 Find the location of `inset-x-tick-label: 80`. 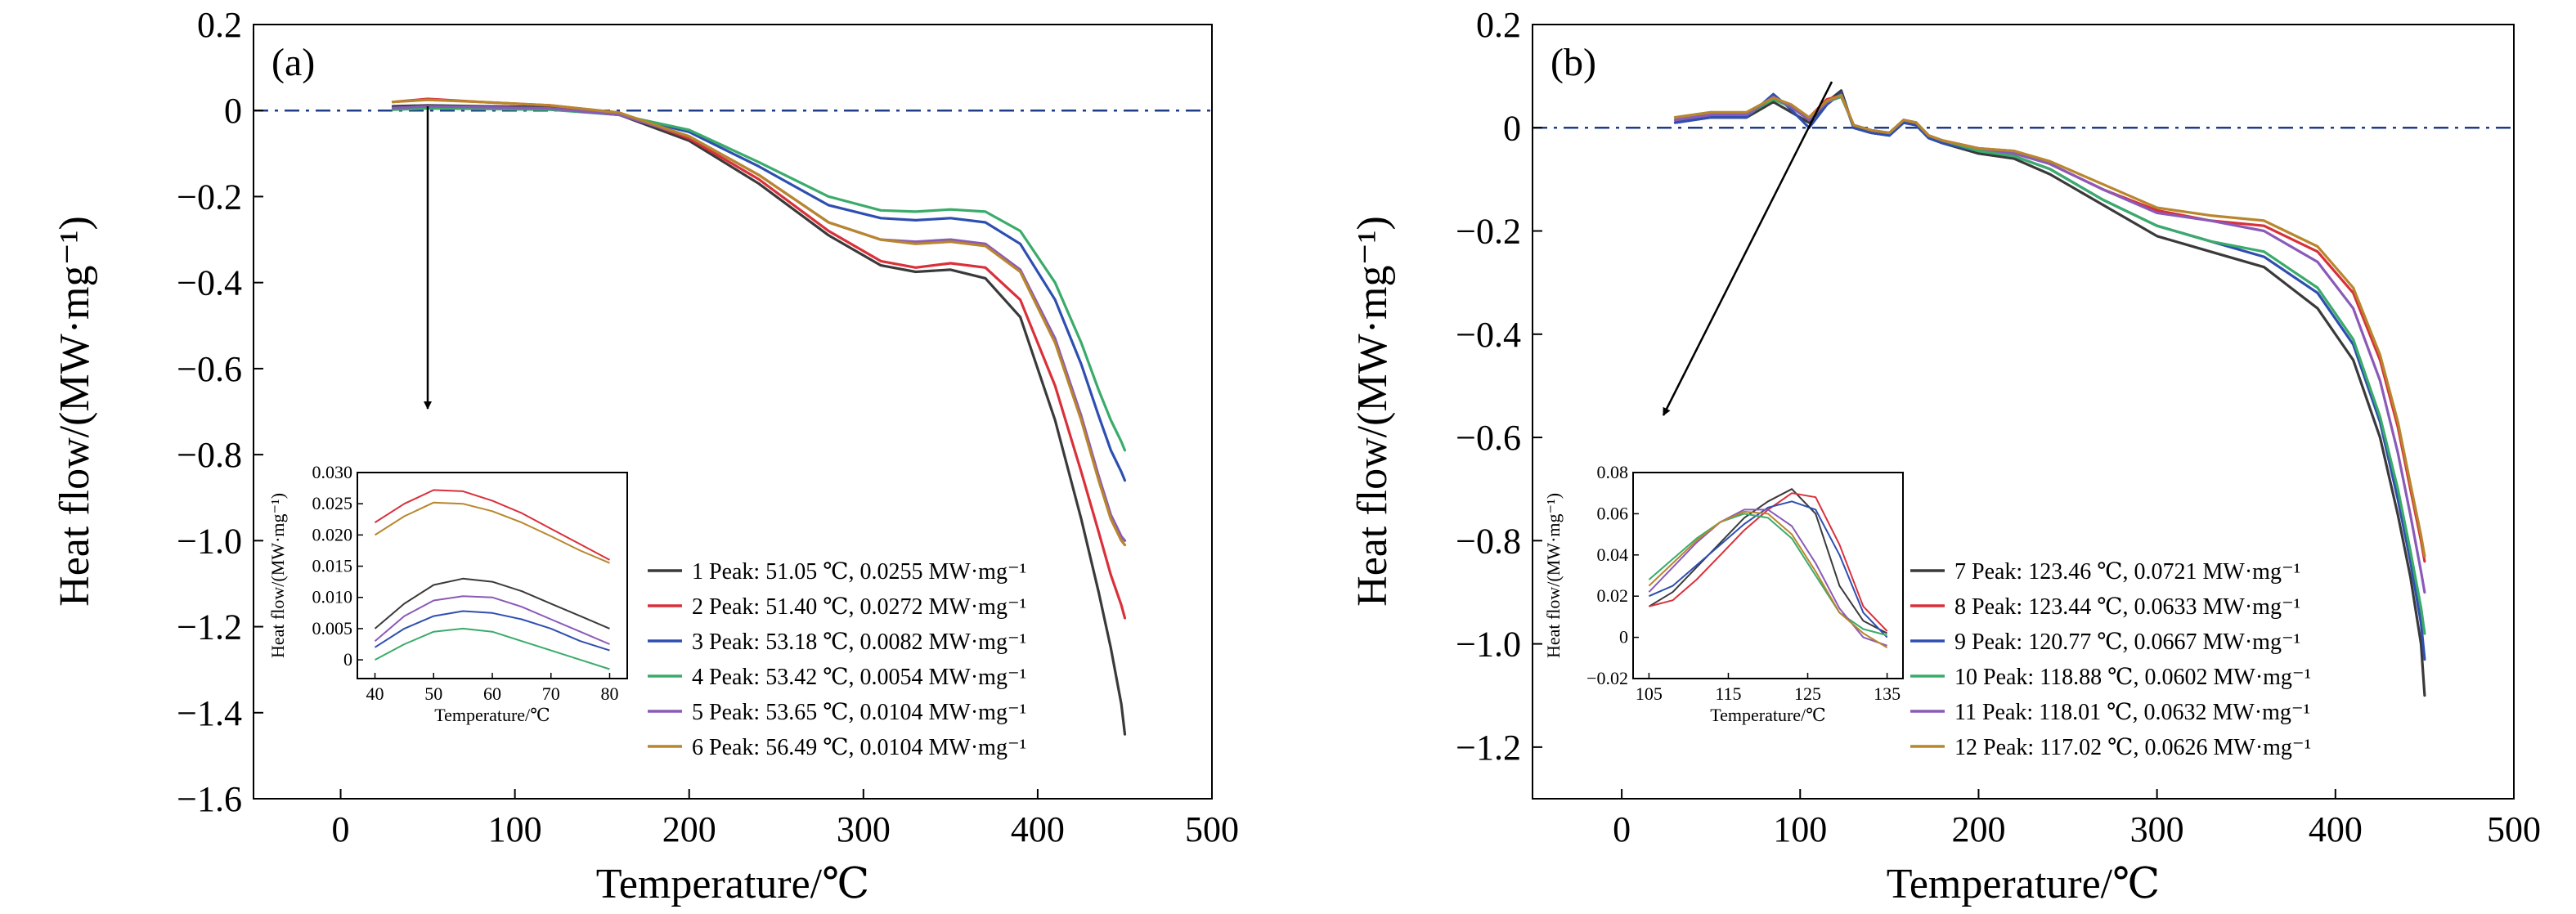

inset-x-tick-label: 80 is located at coordinates (609, 693).